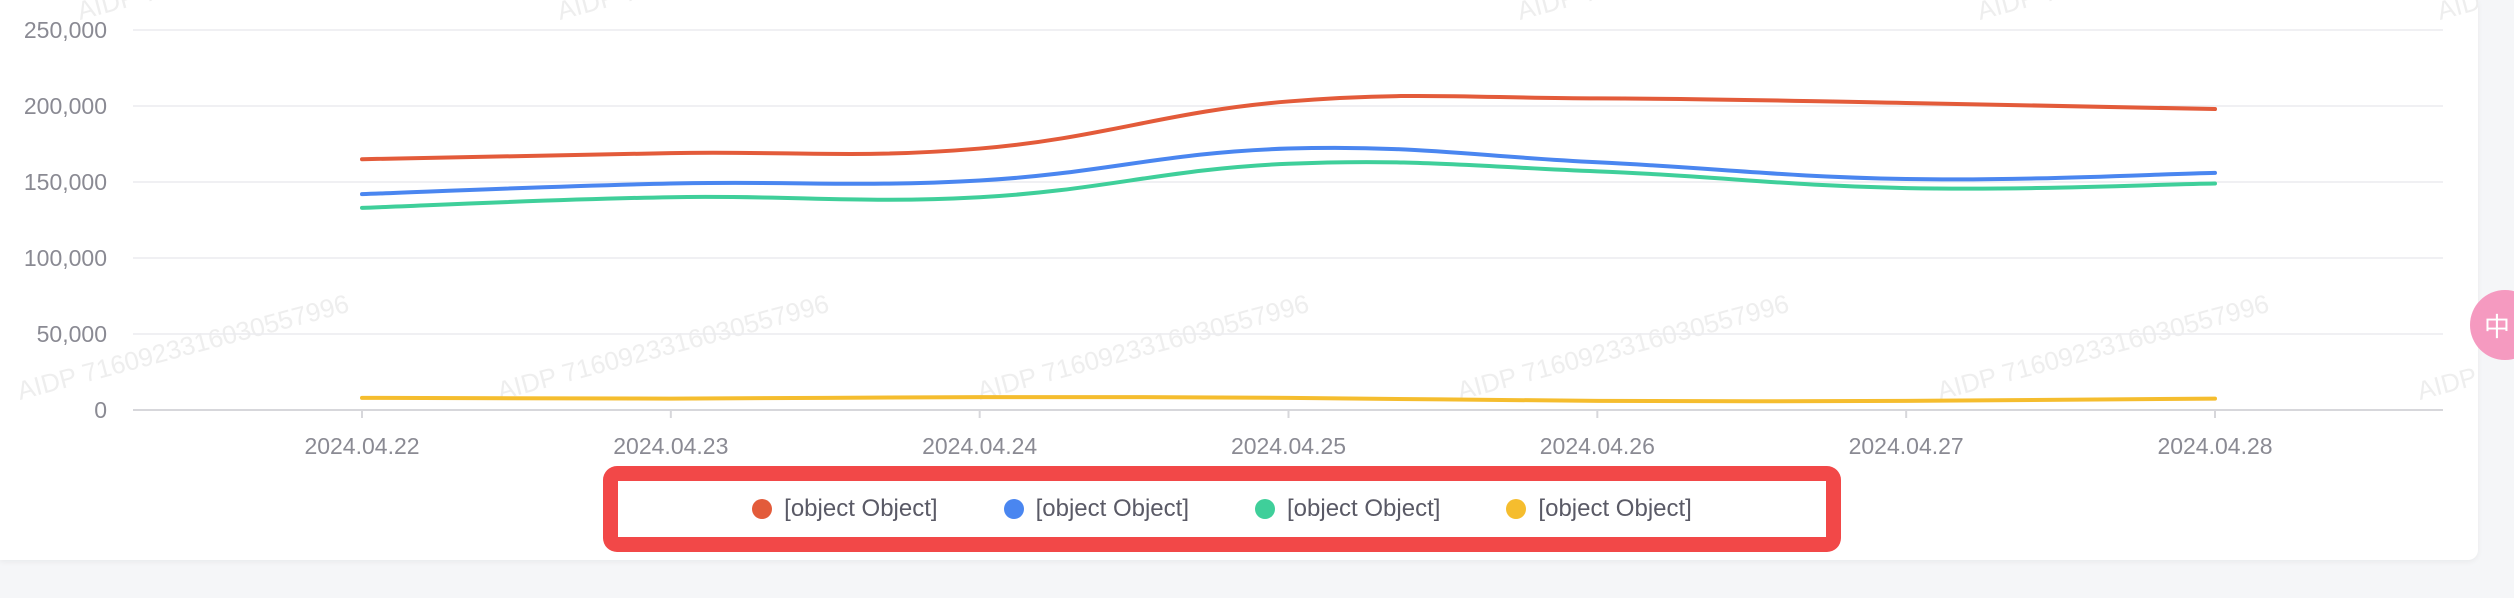 The height and width of the screenshot is (598, 2514). Describe the element at coordinates (65, 30) in the screenshot. I see `y-tick-label: 250,000` at that location.